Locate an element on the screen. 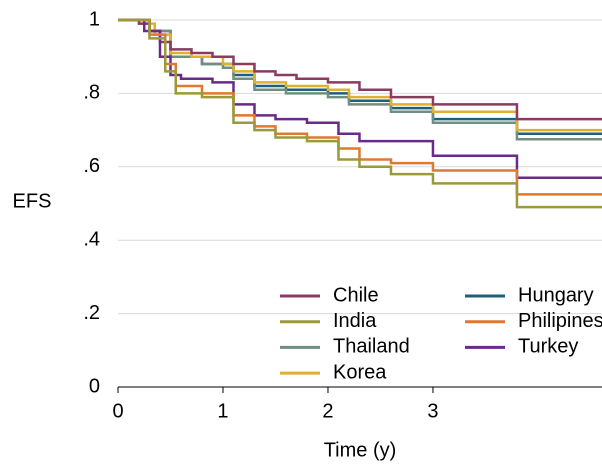 This screenshot has width=602, height=470. y-tick-label: .6 is located at coordinates (91, 166).